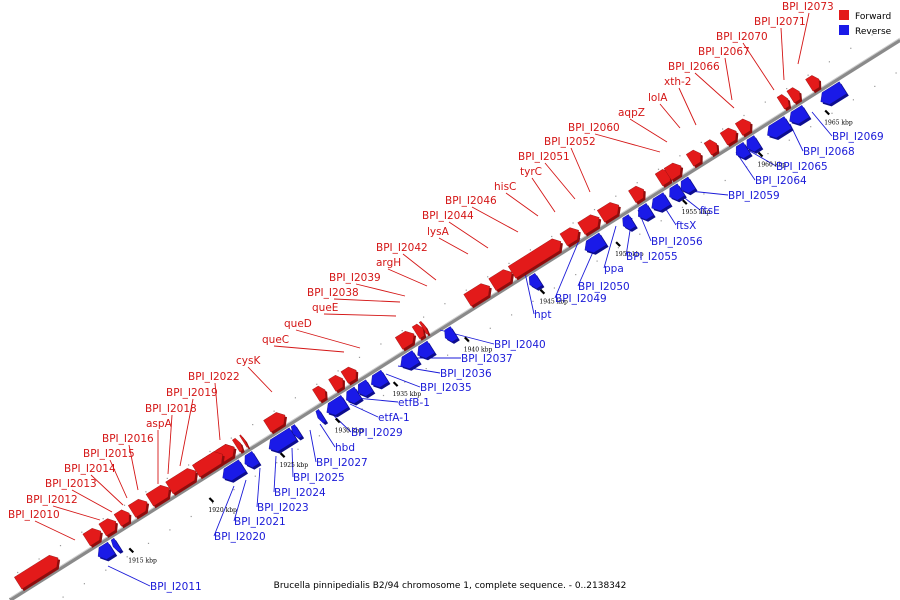 The height and width of the screenshot is (600, 900). Describe the element at coordinates (505, 187) in the screenshot. I see `gene-label-hisc: hisC` at that location.